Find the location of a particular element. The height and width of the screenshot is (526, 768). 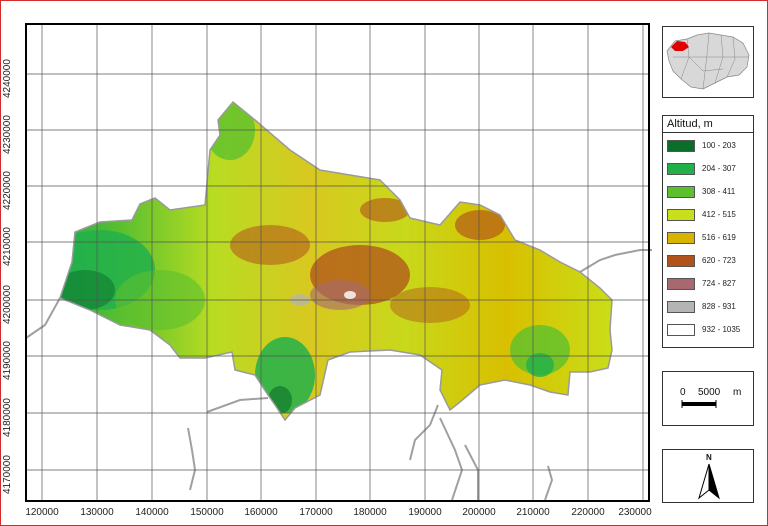

north-arrow-box: N is located at coordinates (708, 476).